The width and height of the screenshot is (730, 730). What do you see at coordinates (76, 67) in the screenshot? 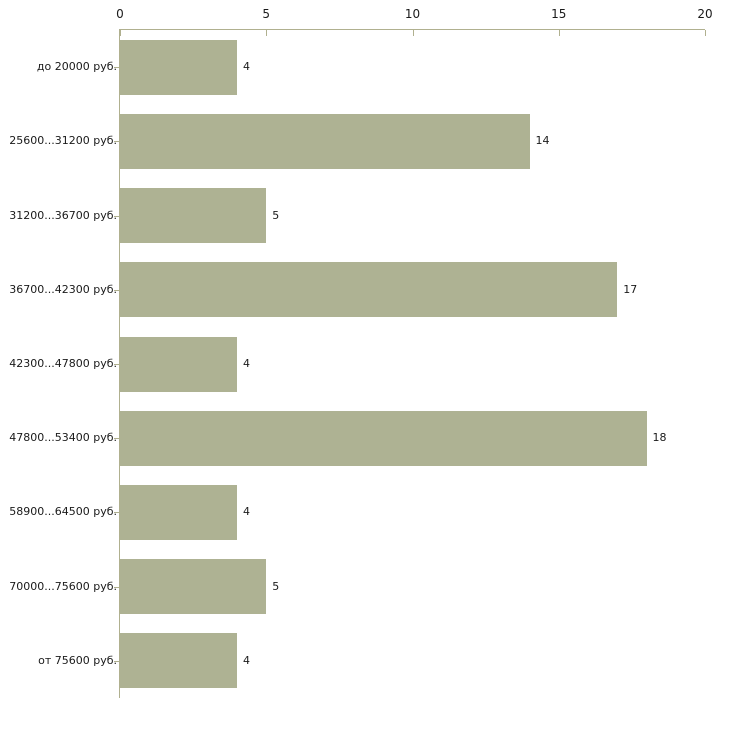
I see `category-label: до 20000 руб.` at bounding box center [76, 67].